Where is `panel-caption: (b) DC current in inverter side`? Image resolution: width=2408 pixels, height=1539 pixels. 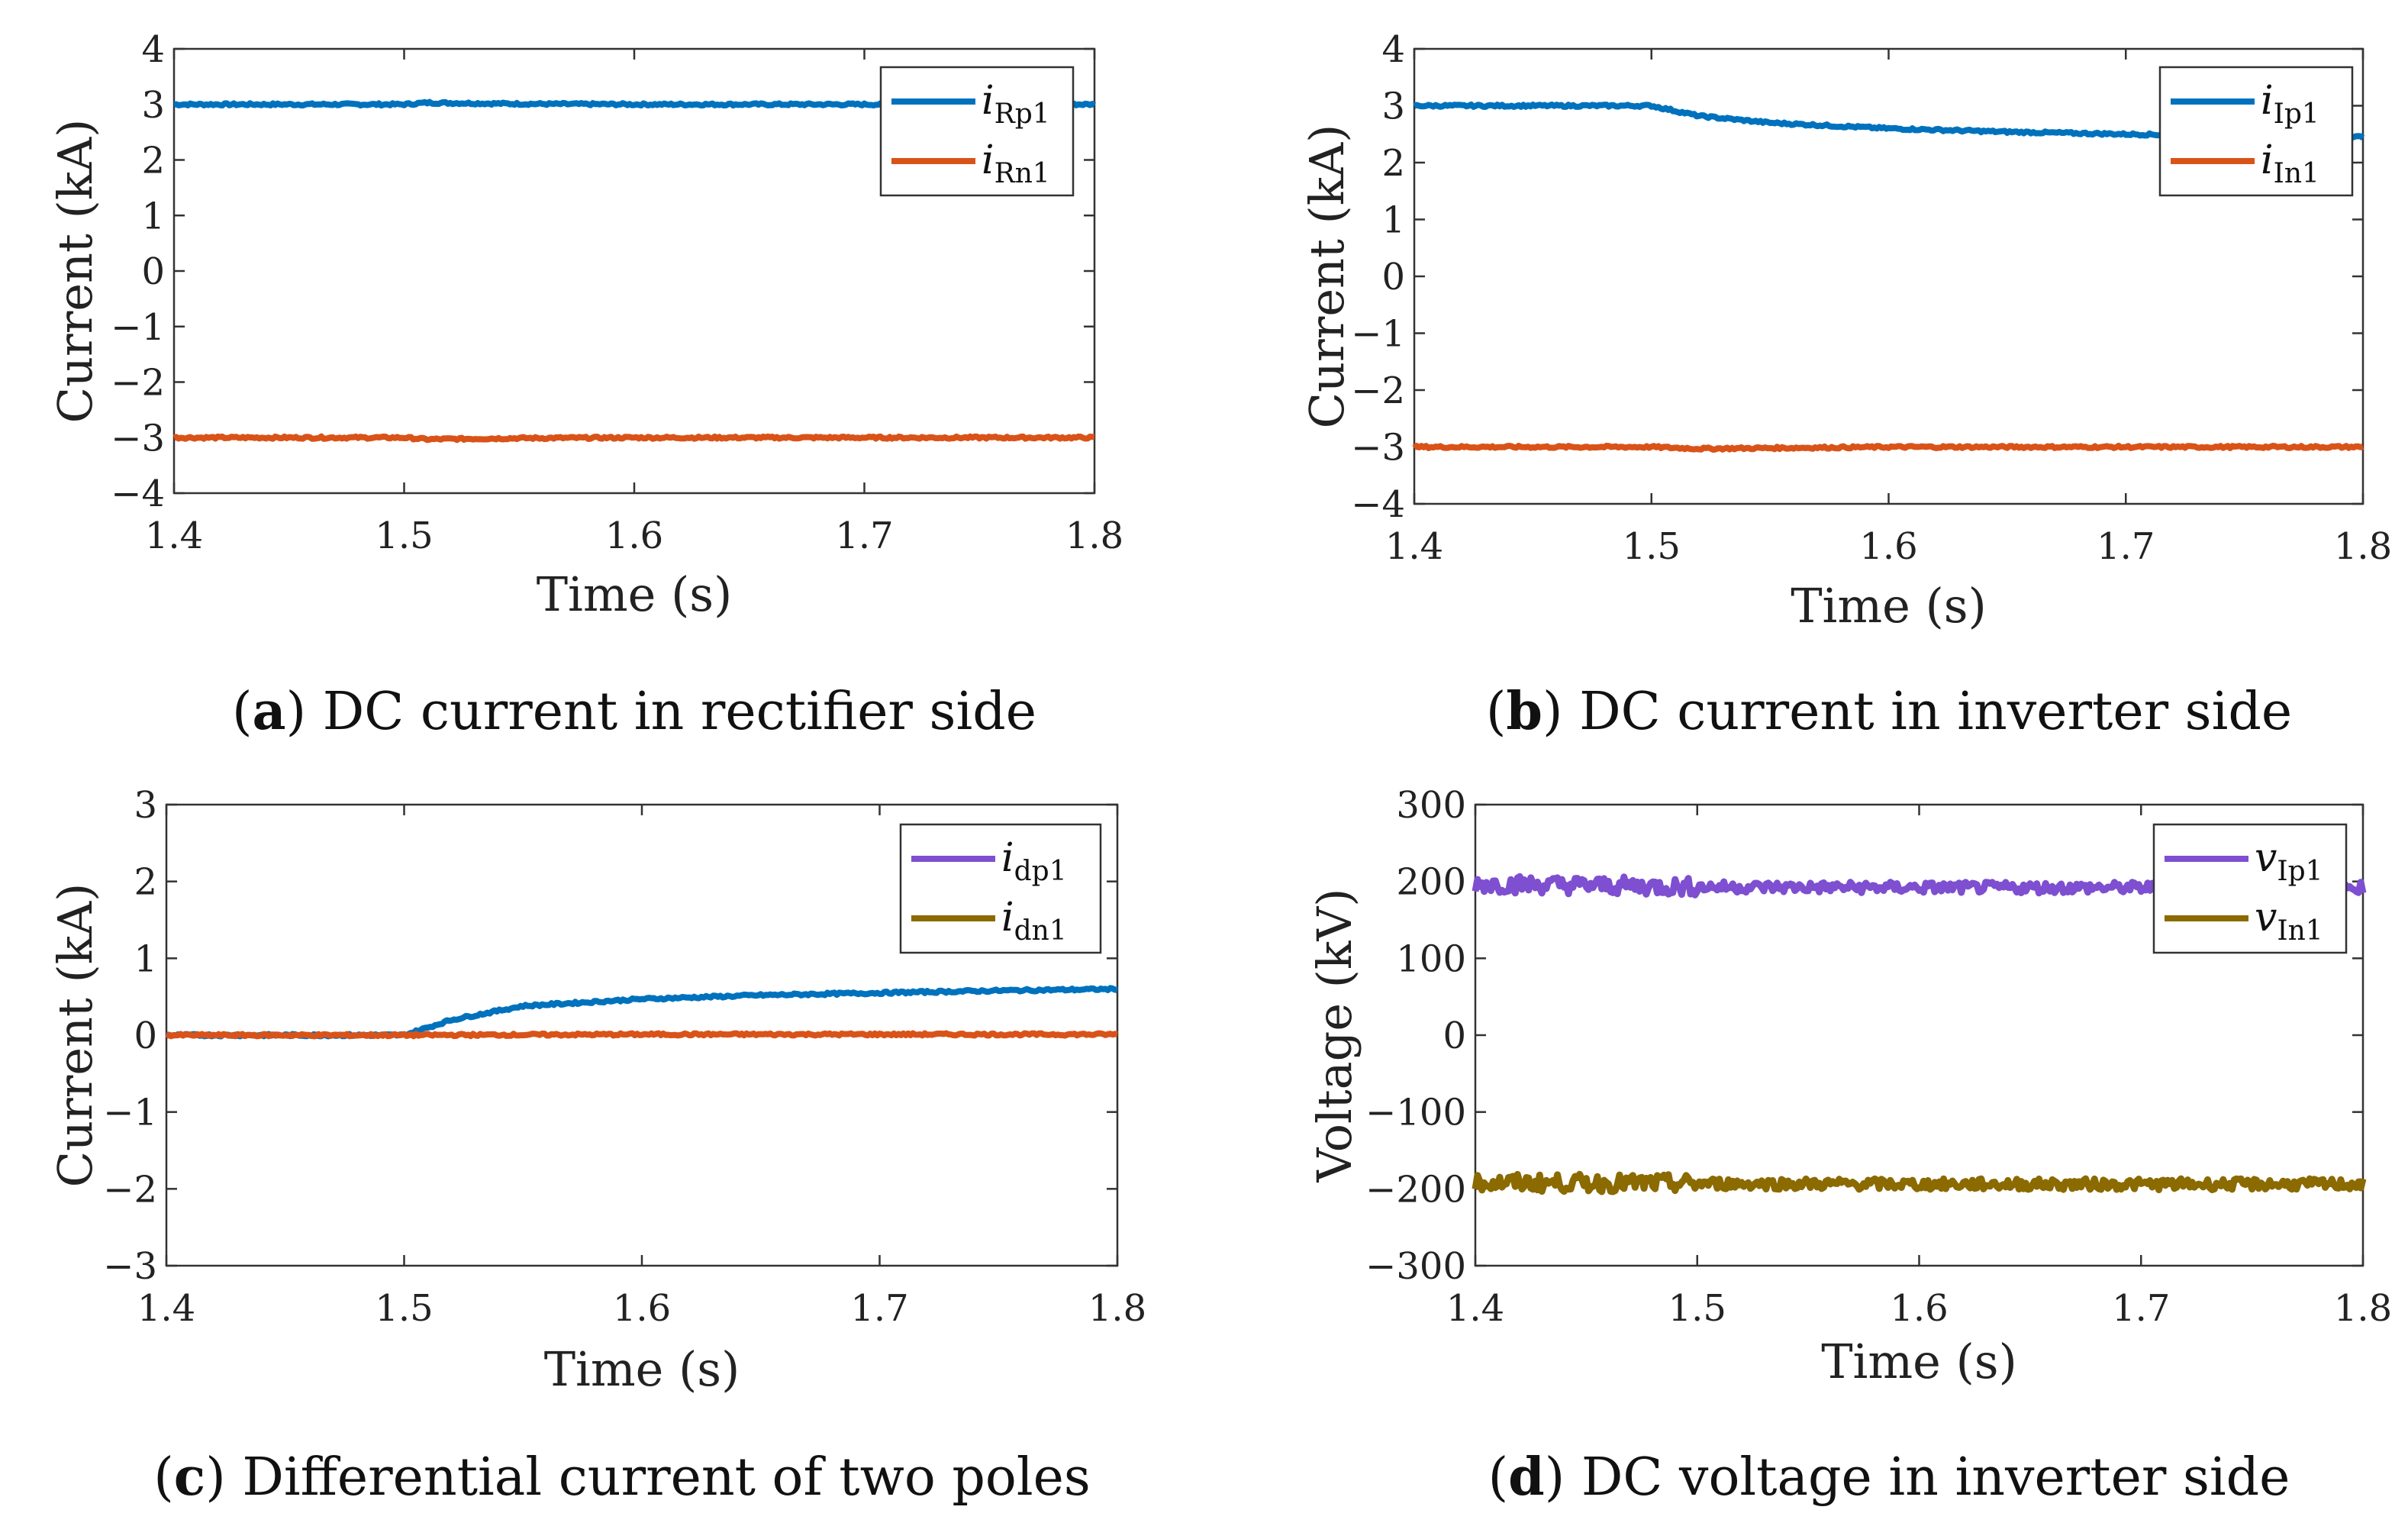 panel-caption: (b) DC current in inverter side is located at coordinates (1889, 711).